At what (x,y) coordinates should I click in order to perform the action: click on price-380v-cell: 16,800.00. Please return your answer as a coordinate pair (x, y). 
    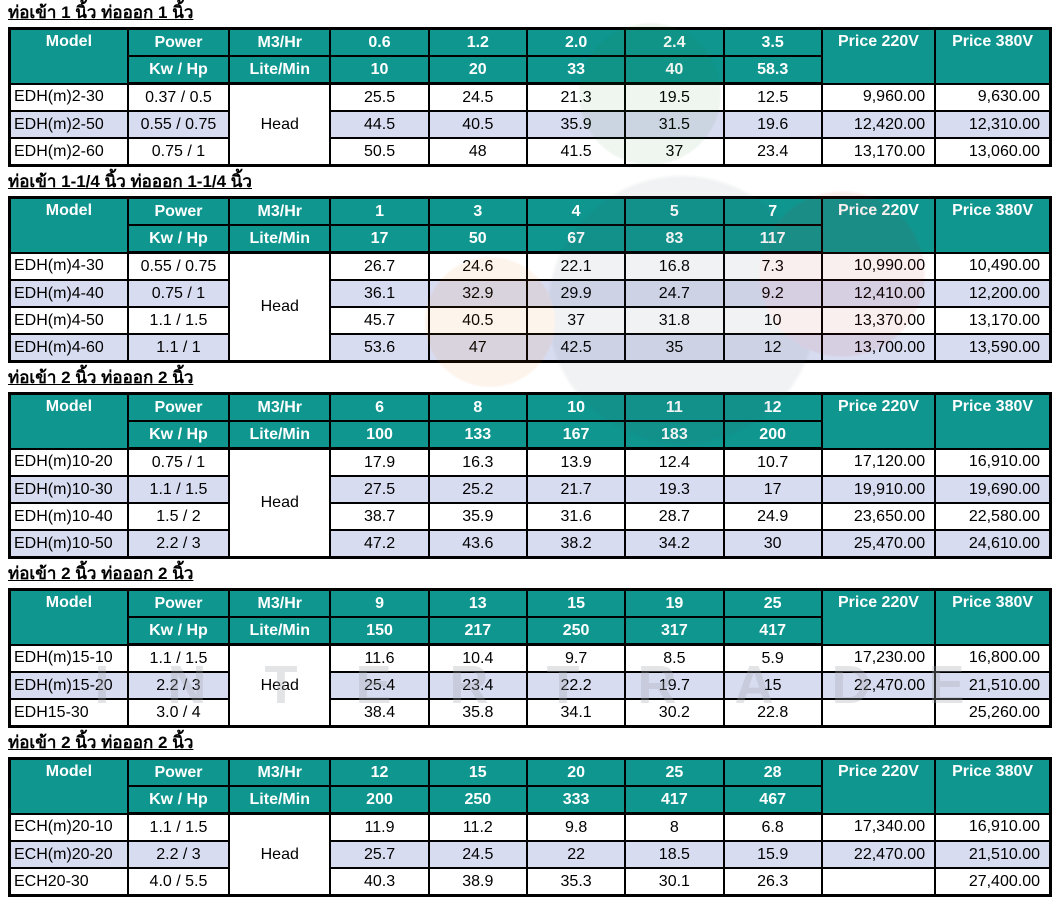
    Looking at the image, I should click on (993, 658).